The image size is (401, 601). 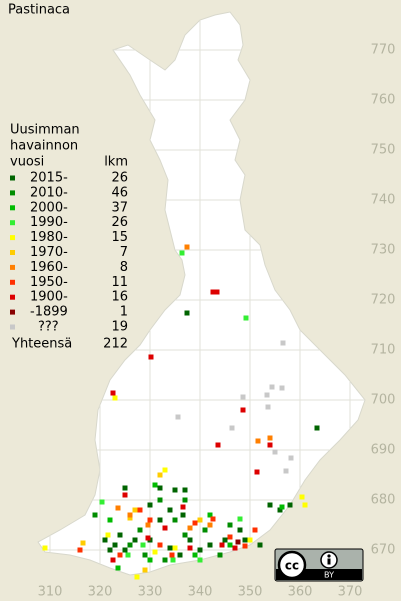 What do you see at coordinates (100, 592) in the screenshot?
I see `x-tick-label: 320` at bounding box center [100, 592].